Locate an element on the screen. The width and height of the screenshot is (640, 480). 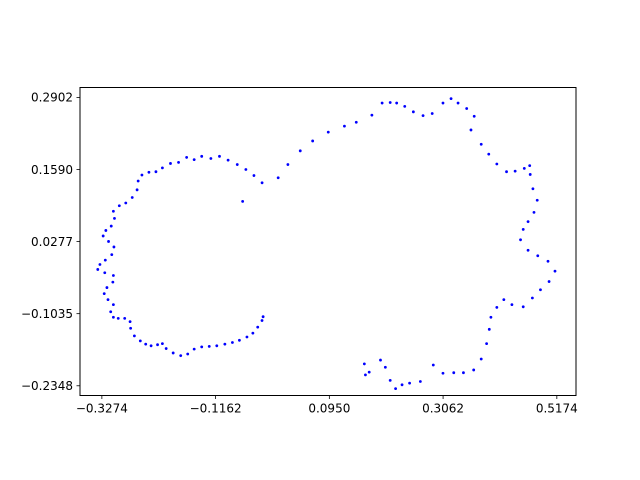
x-tick-label-3: 0.3062 is located at coordinates (443, 409).